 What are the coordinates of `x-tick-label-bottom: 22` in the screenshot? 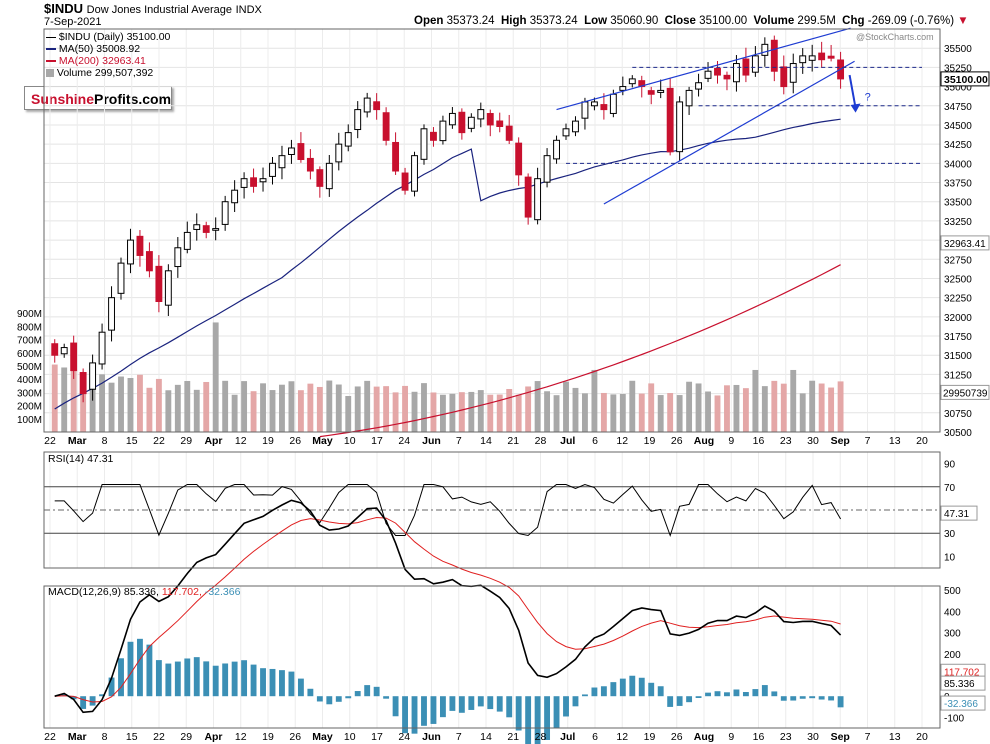 It's located at (159, 737).